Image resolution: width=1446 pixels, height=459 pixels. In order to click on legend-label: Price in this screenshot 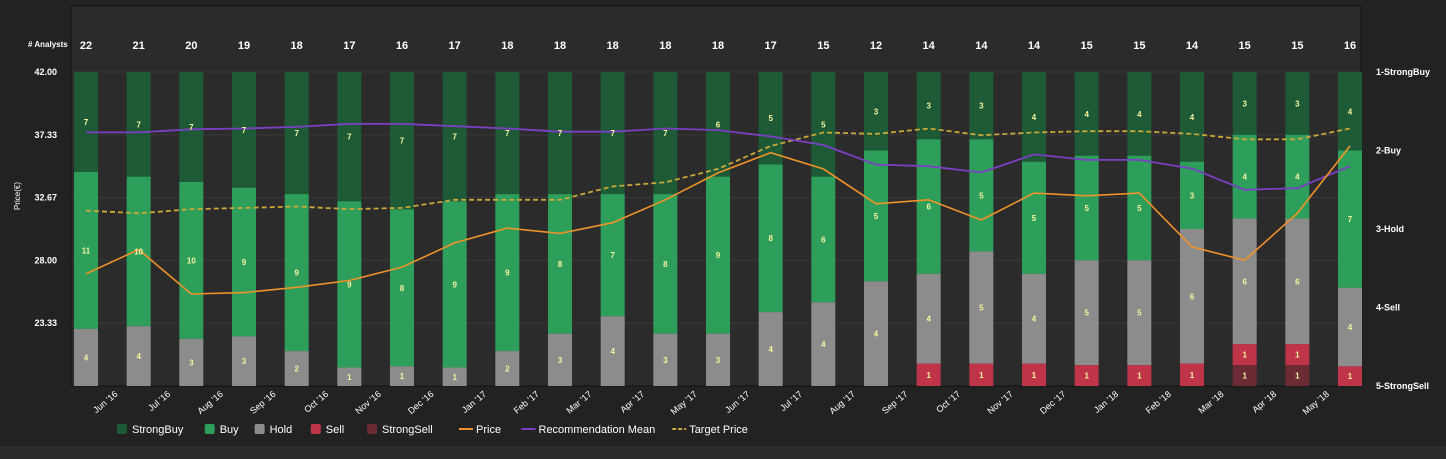, I will do `click(488, 430)`.